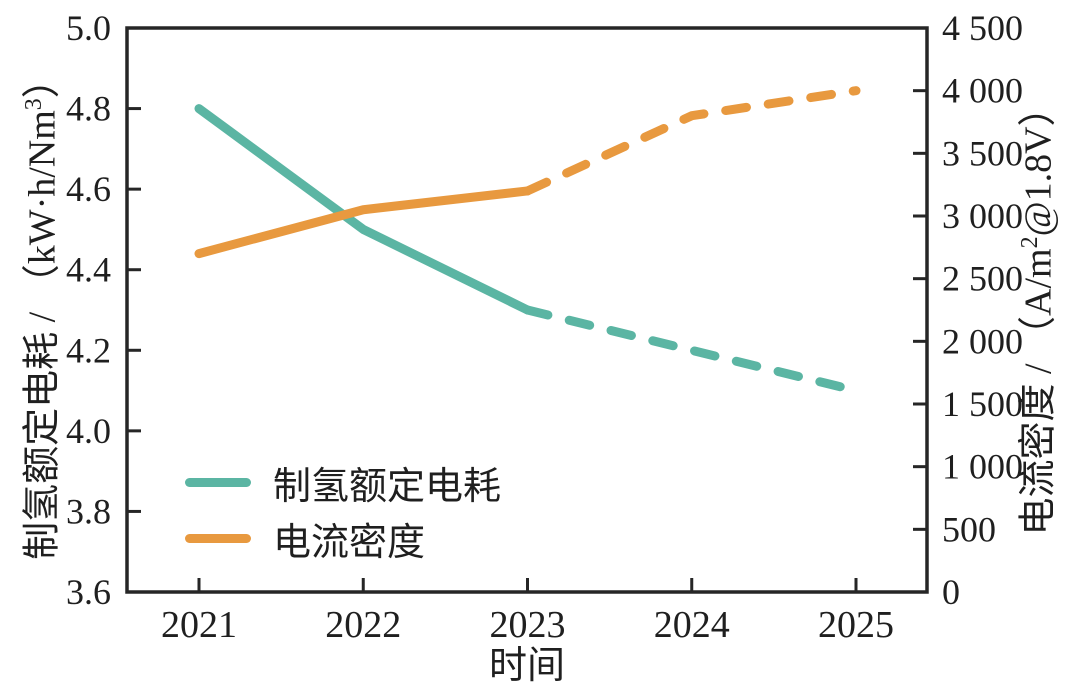 This screenshot has height=698, width=1080. I want to click on left-axis-tick-label: 3.6, so click(88, 592).